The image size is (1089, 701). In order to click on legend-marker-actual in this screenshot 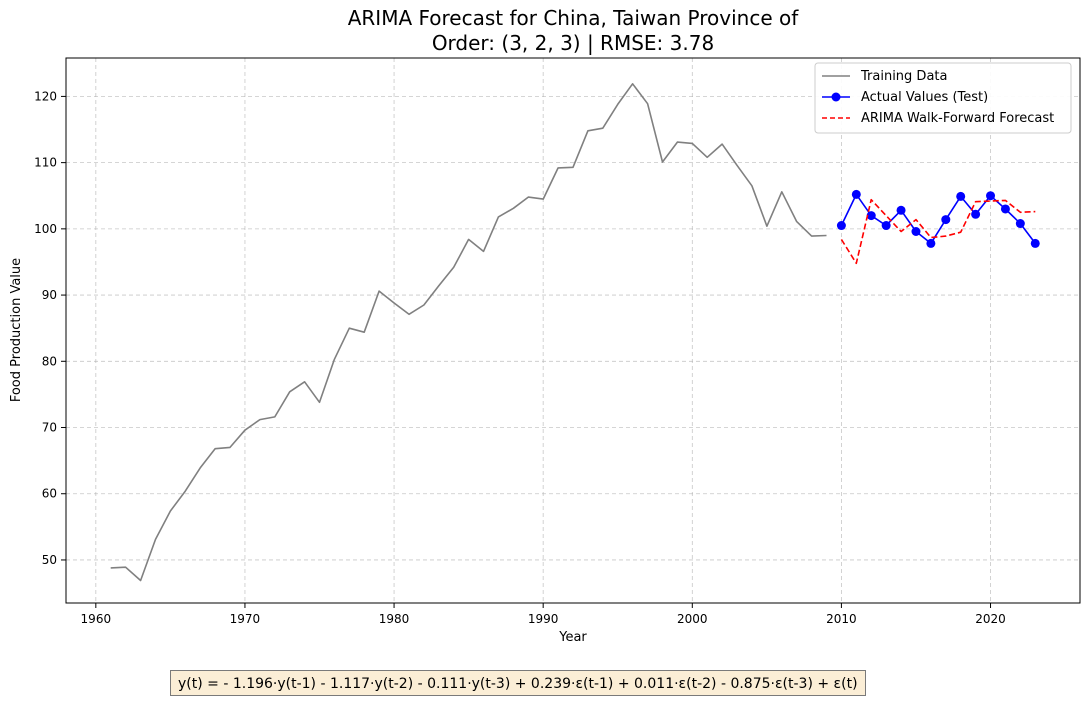, I will do `click(836, 97)`.